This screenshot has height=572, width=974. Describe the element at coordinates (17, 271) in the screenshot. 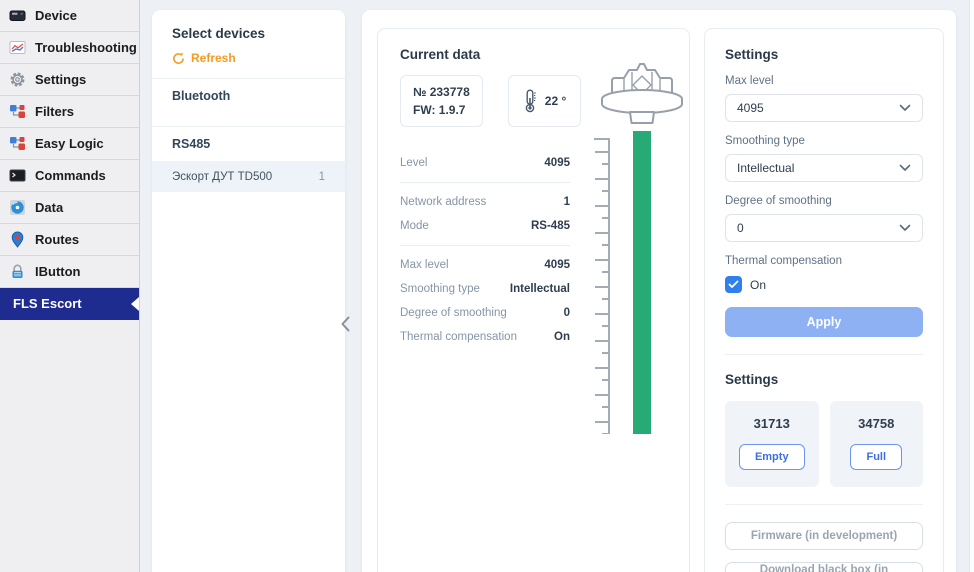

I see `lock-icon` at that location.